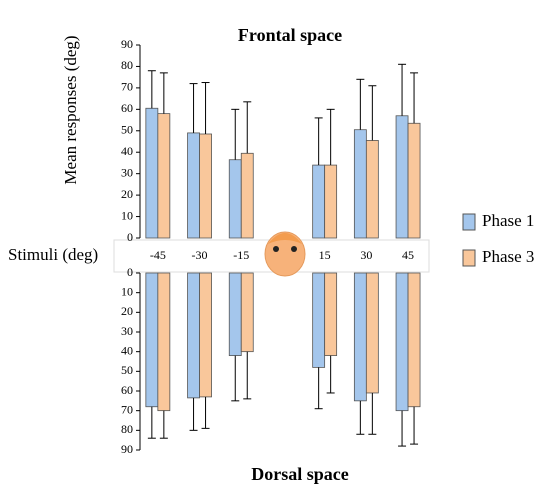 Image resolution: width=559 pixels, height=490 pixels. I want to click on x-tick-label: 15, so click(325, 255).